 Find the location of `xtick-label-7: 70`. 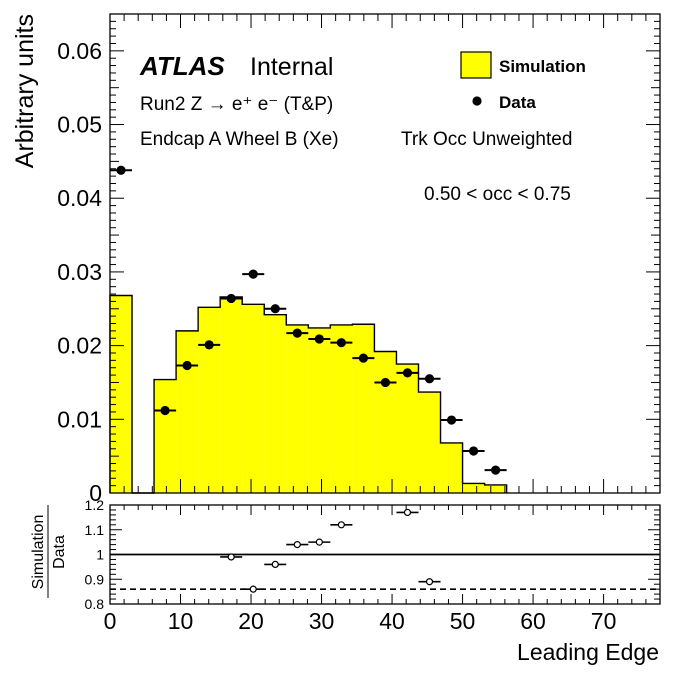

xtick-label-7: 70 is located at coordinates (604, 621).